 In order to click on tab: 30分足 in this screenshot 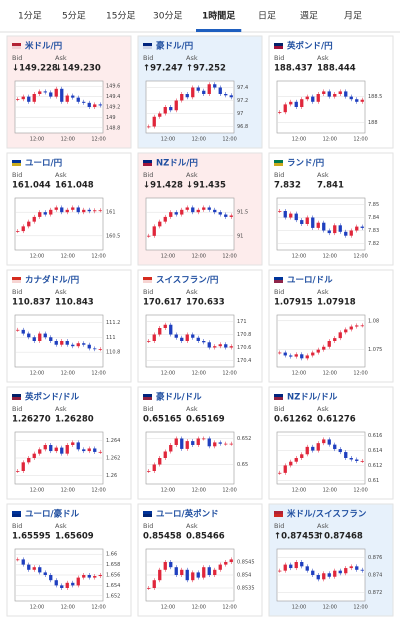, I will do `click(167, 16)`.